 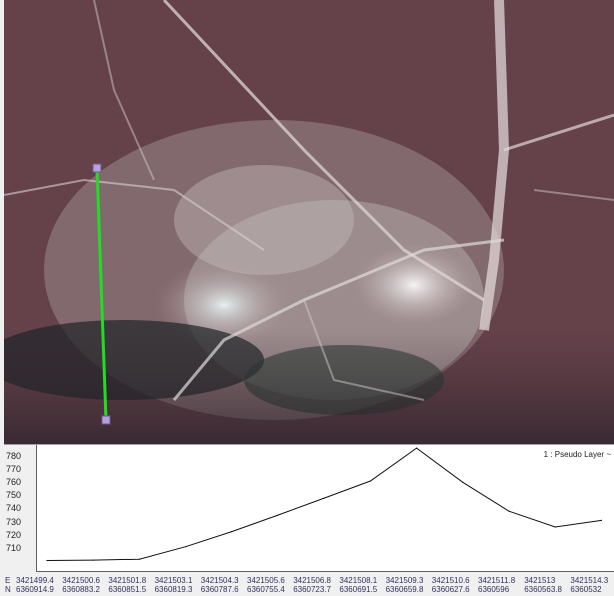 What do you see at coordinates (450, 580) in the screenshot?
I see `easting-value: 3421510.6` at bounding box center [450, 580].